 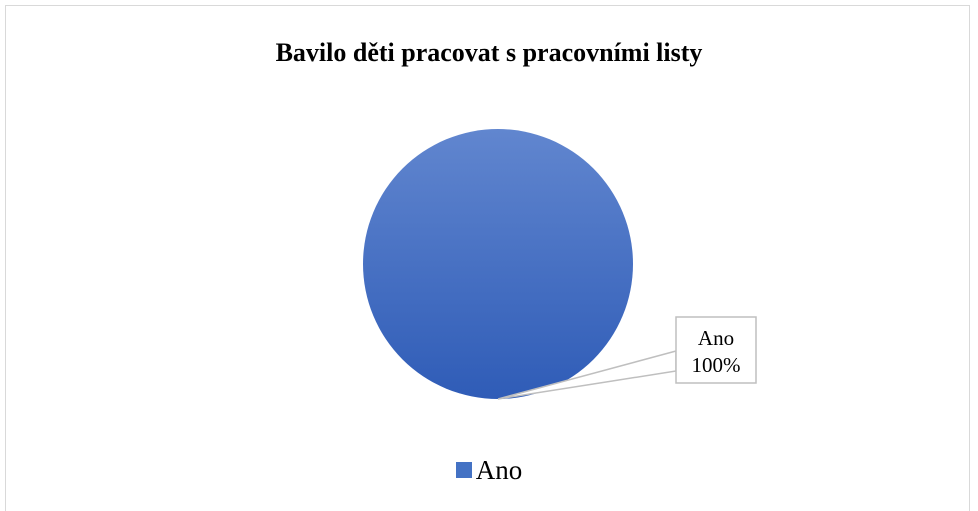 What do you see at coordinates (489, 52) in the screenshot?
I see `chart-title: Bavilo děti pracovat s pracovními listy` at bounding box center [489, 52].